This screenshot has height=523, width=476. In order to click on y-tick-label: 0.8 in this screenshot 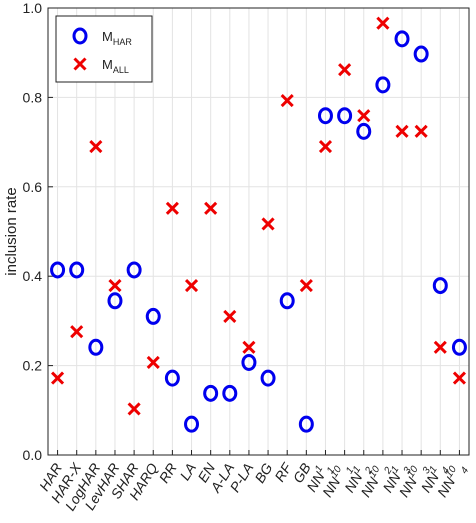, I will do `click(33, 97)`.